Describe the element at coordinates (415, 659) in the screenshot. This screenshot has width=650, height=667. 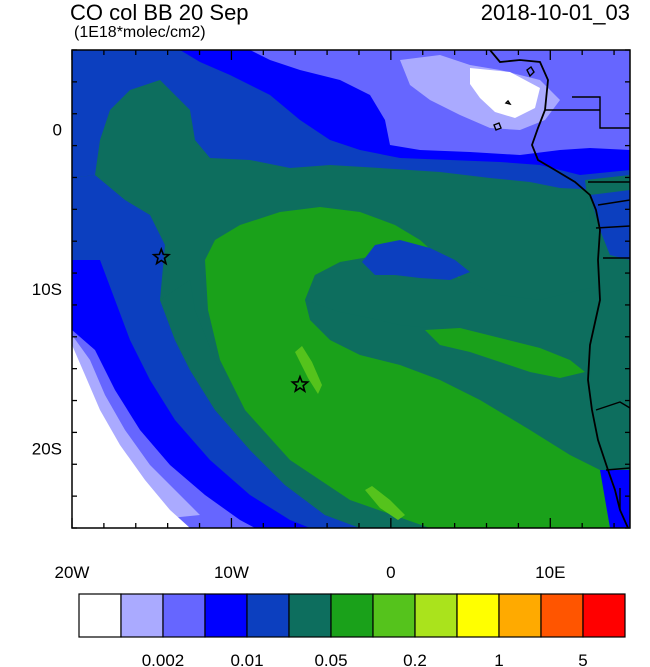
I see `colorbar-label: 0.2` at that location.